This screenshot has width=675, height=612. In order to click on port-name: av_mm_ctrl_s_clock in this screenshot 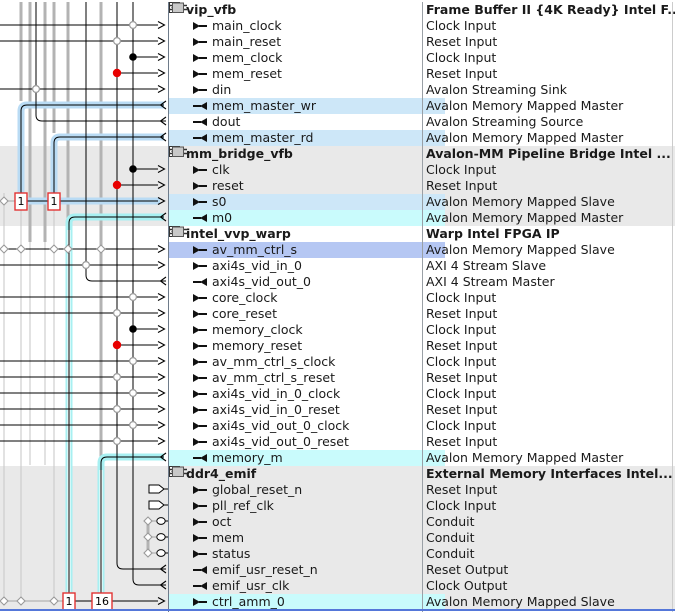, I will do `click(274, 361)`.